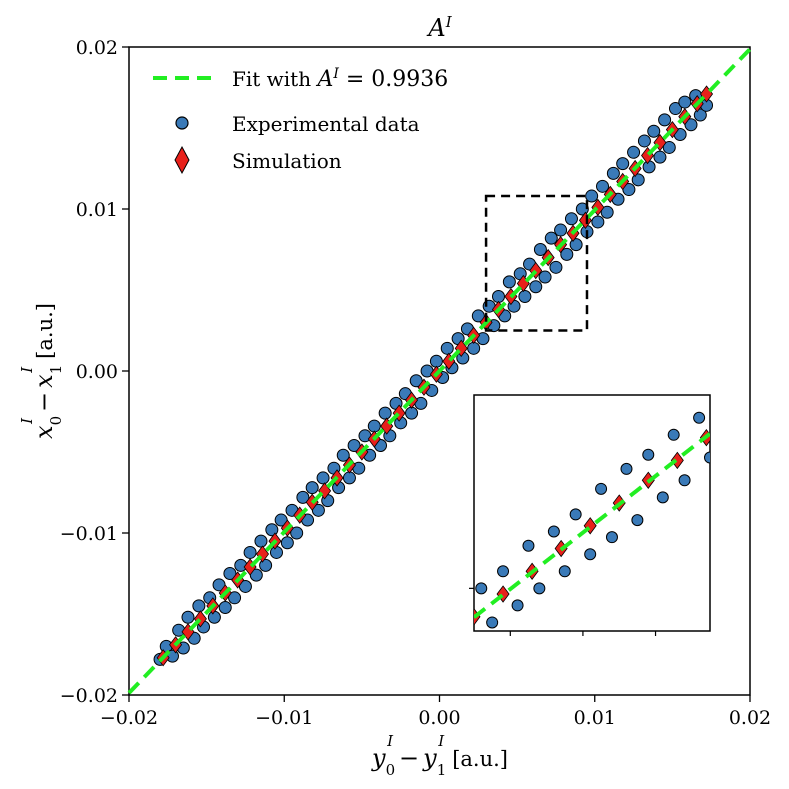 The image size is (789, 789). What do you see at coordinates (182, 160) in the screenshot?
I see `legend-simulation-marker` at bounding box center [182, 160].